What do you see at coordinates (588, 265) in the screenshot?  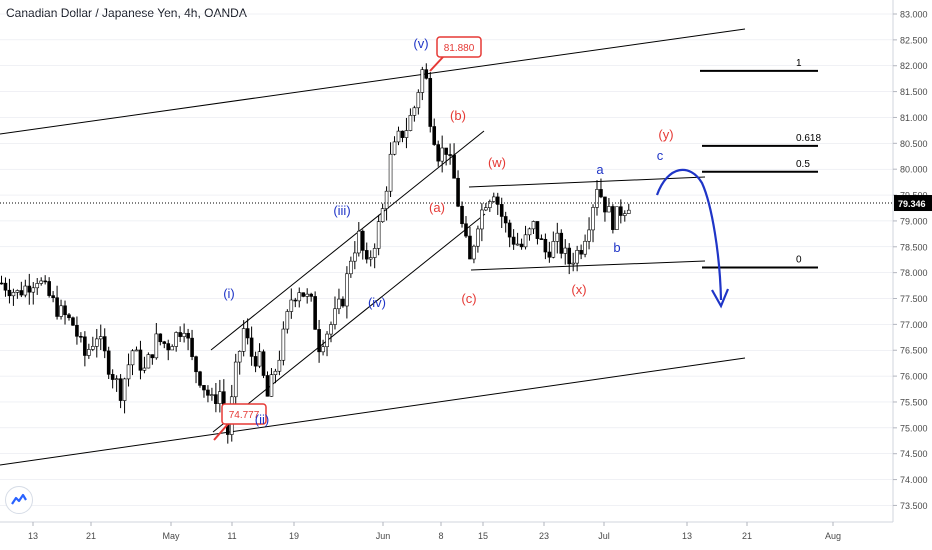 I see `triangle-lower-line` at bounding box center [588, 265].